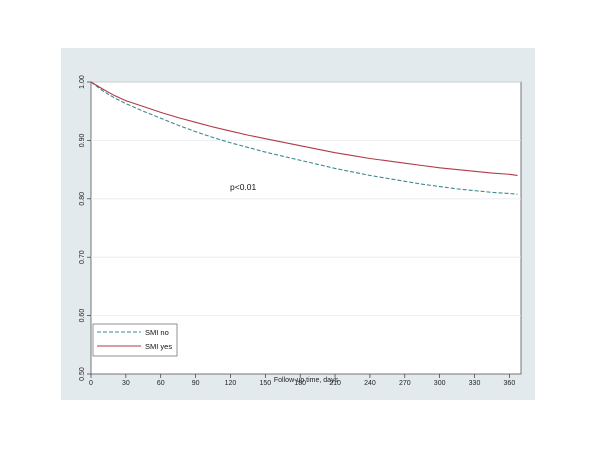 The height and width of the screenshot is (450, 600). I want to click on x-tick-label: 150, so click(265, 383).